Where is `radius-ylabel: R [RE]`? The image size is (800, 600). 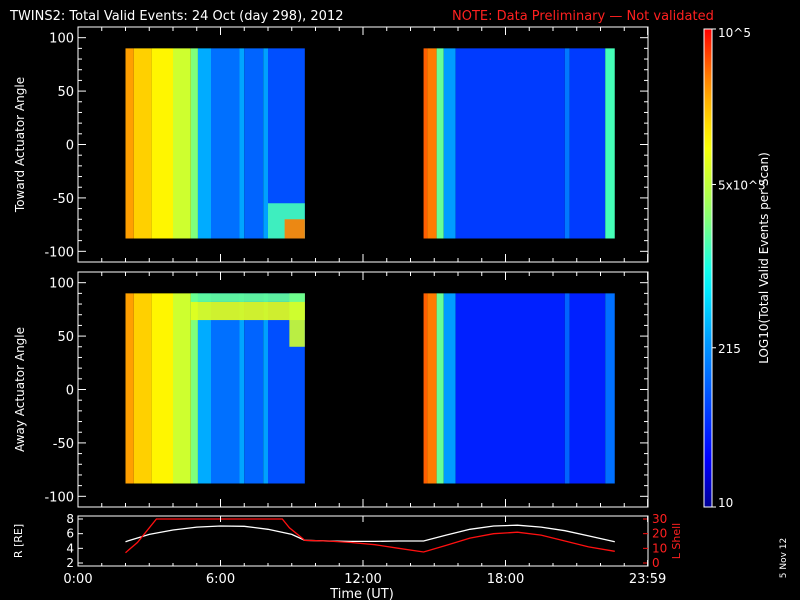
radius-ylabel: R [RE] is located at coordinates (18, 541).